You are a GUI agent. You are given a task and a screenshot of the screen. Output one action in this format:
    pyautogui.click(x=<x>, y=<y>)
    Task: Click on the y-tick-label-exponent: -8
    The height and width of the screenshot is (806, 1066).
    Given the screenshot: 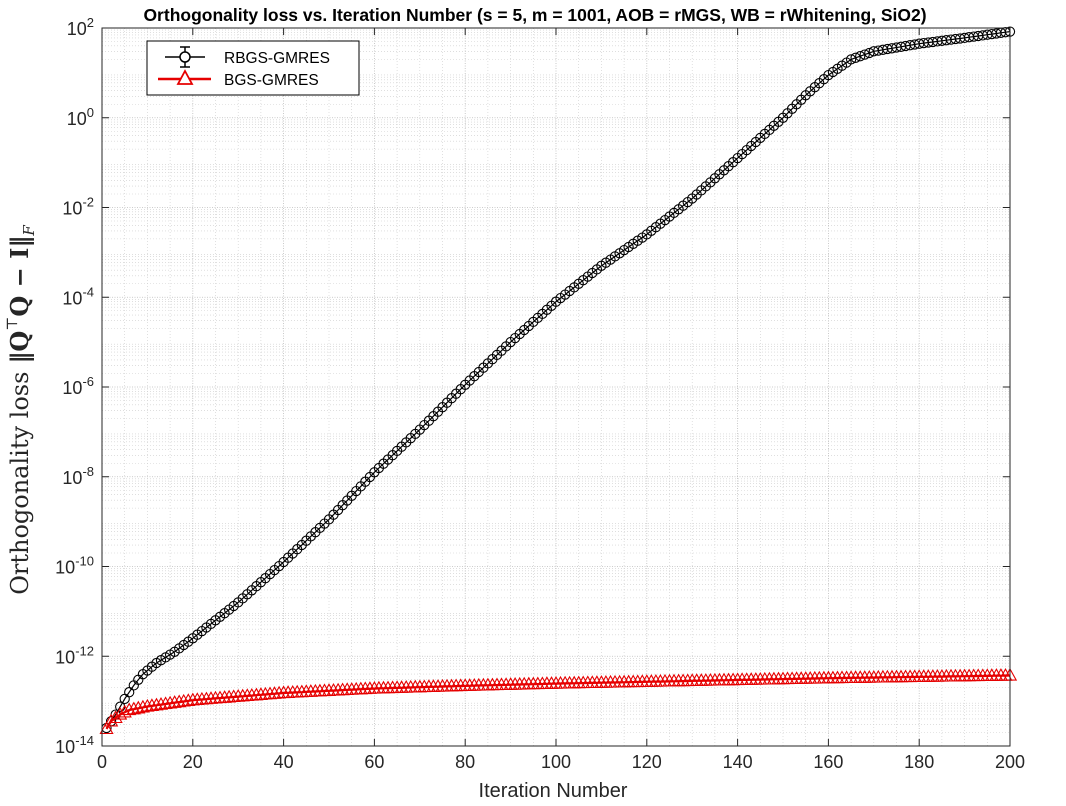 What is the action you would take?
    pyautogui.click(x=88, y=471)
    